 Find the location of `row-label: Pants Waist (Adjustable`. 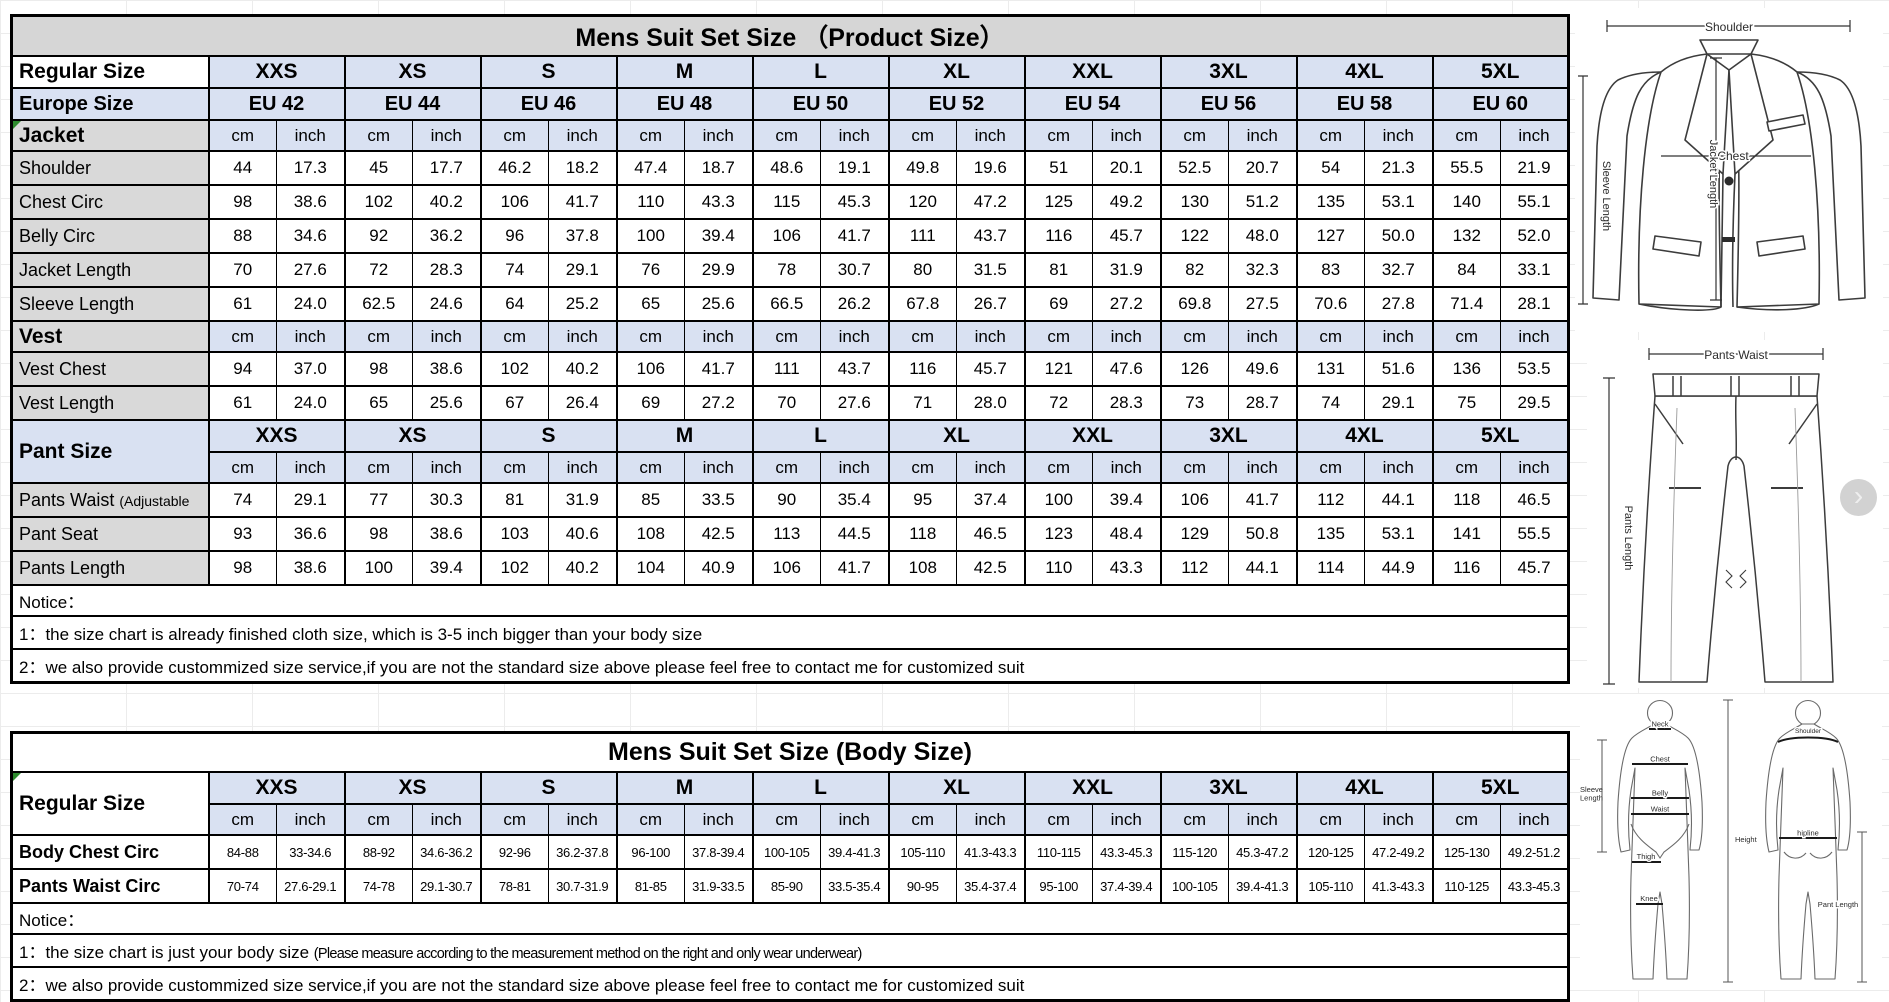

row-label: Pants Waist (Adjustable is located at coordinates (110, 500).